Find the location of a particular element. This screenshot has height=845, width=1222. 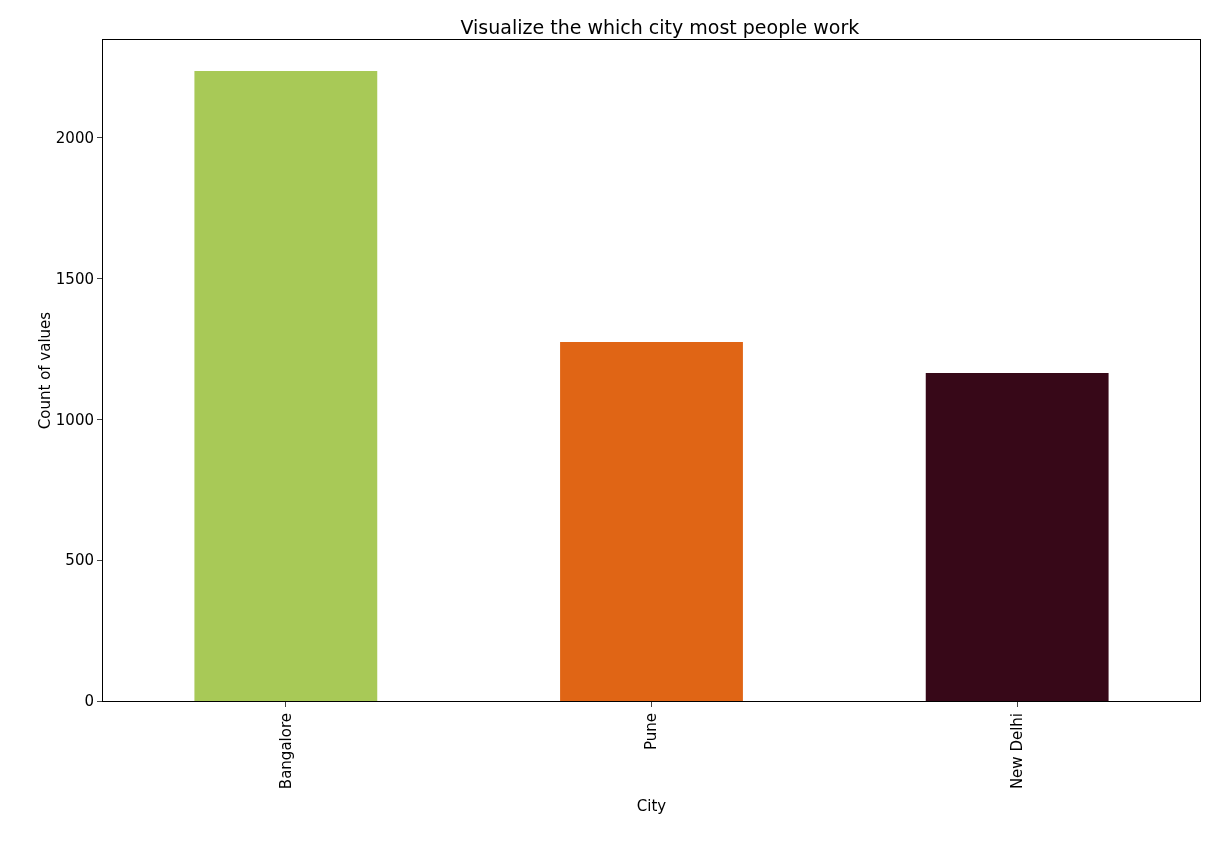

x-tick-label: New Delhi is located at coordinates (1017, 751).